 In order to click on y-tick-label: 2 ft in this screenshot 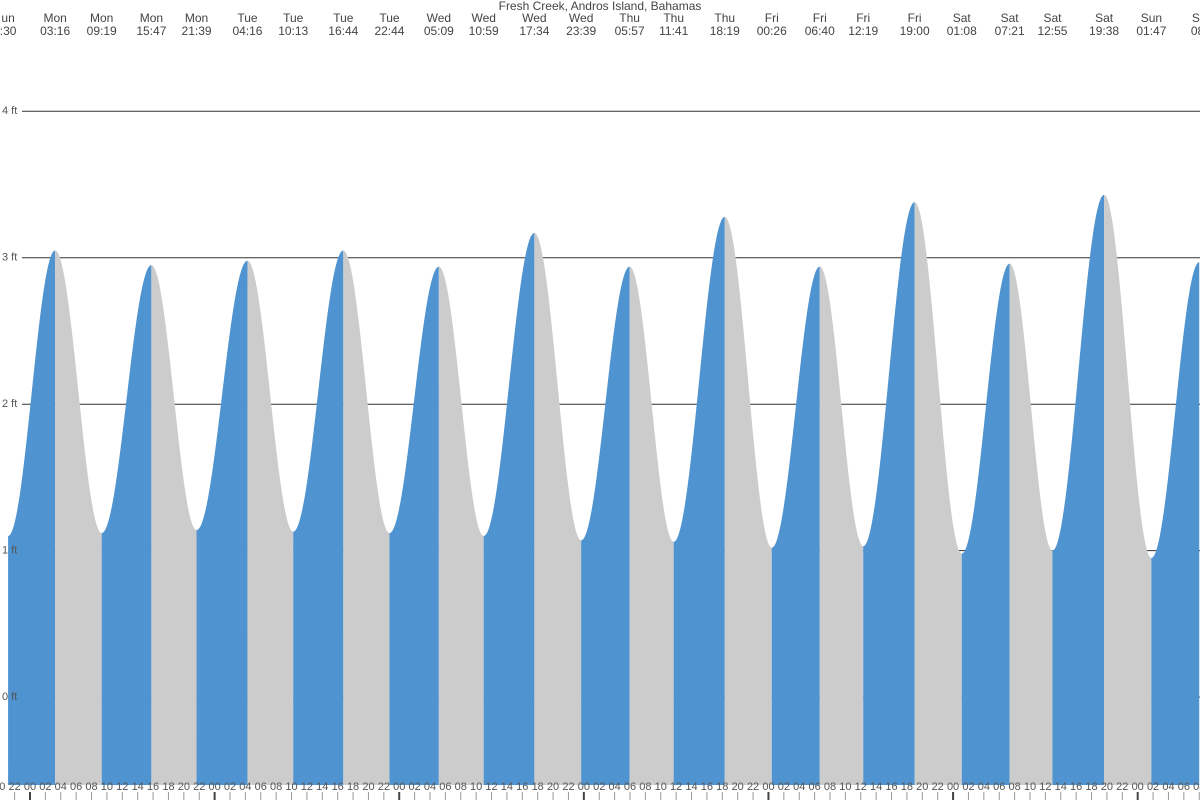, I will do `click(9, 404)`.